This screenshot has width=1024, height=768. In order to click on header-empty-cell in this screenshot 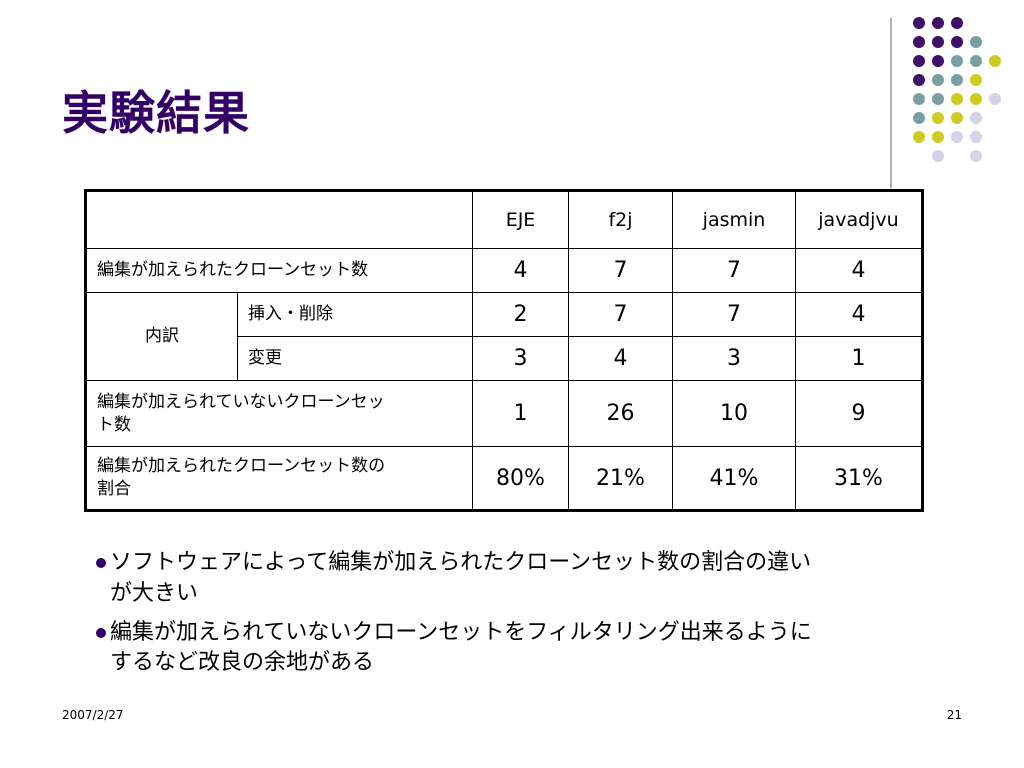, I will do `click(279, 219)`.